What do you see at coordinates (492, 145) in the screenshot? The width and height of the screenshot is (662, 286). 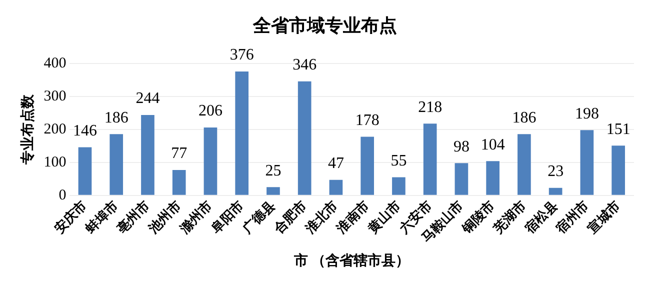 I see `data-label: 104` at bounding box center [492, 145].